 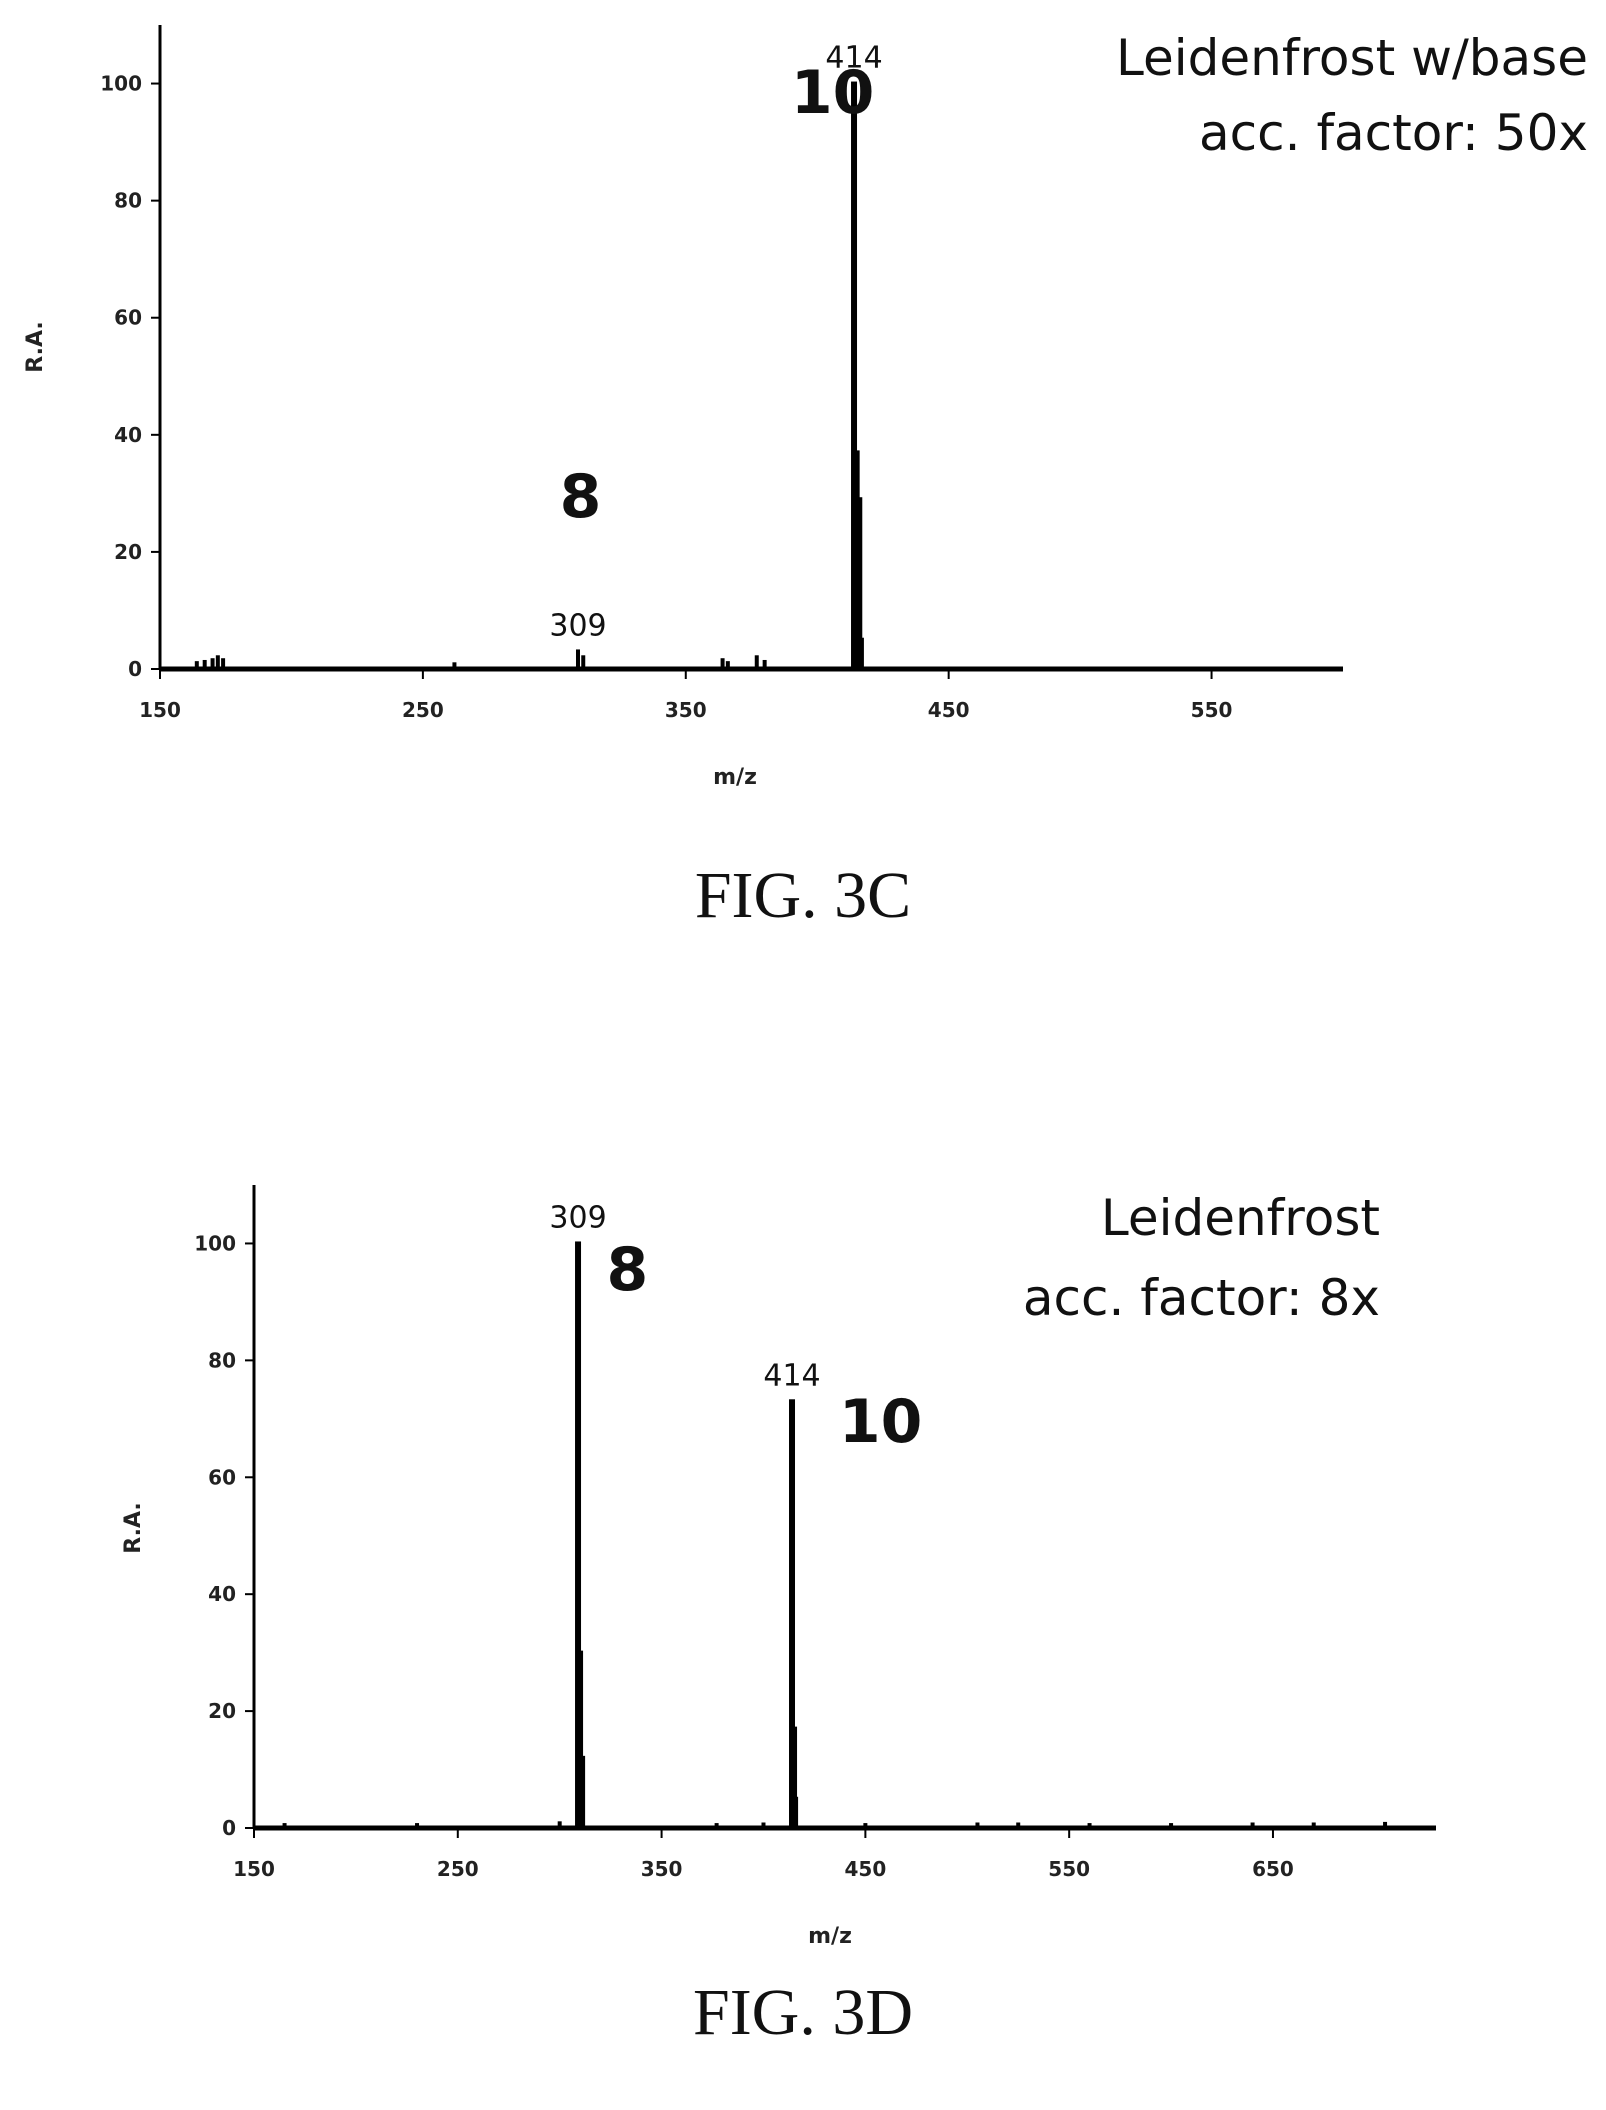 I want to click on annotation-line-1: Leidenfrost, so click(x=1240, y=1218).